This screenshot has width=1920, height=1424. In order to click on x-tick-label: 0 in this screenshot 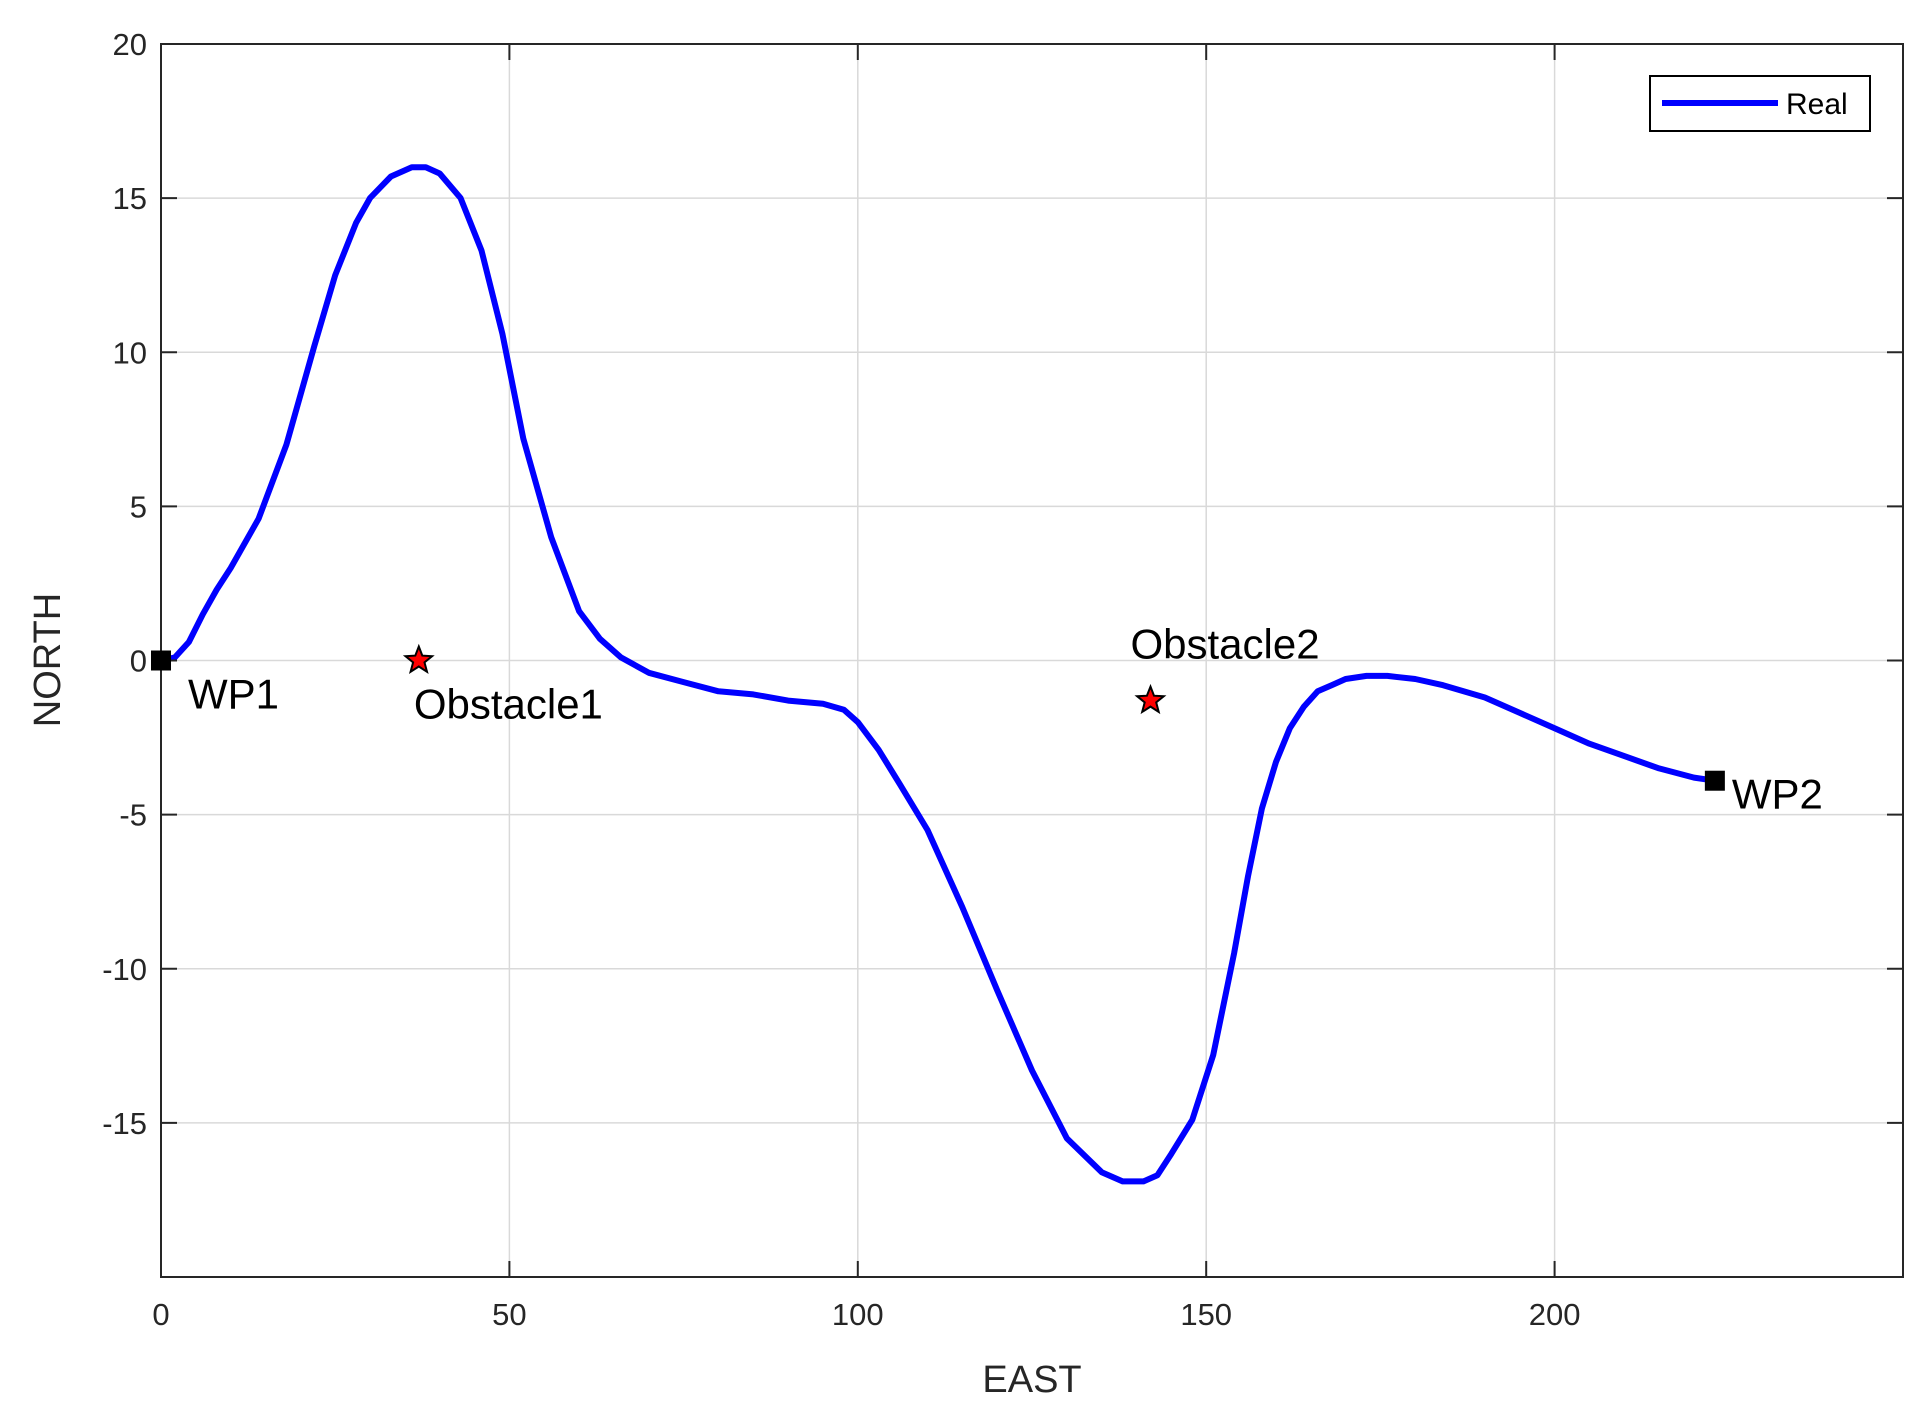, I will do `click(160, 1314)`.